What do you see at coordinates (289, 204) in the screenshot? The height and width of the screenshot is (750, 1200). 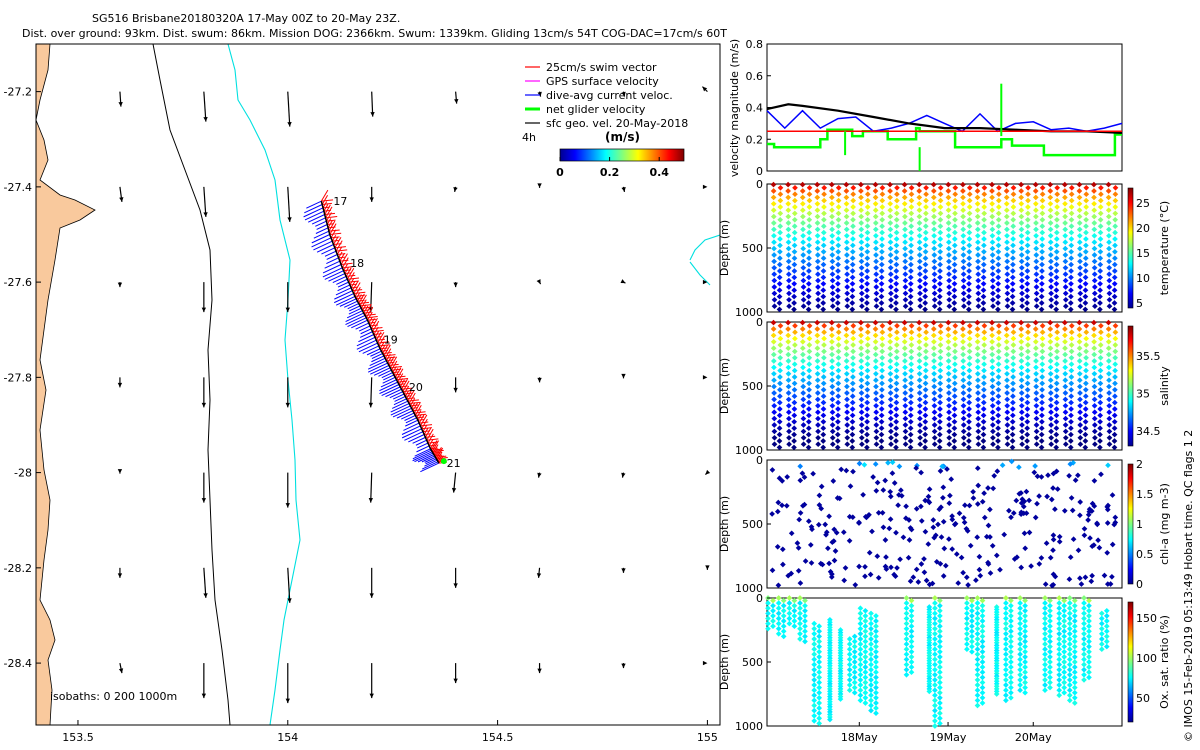 I see `arrow-shaft` at bounding box center [289, 204].